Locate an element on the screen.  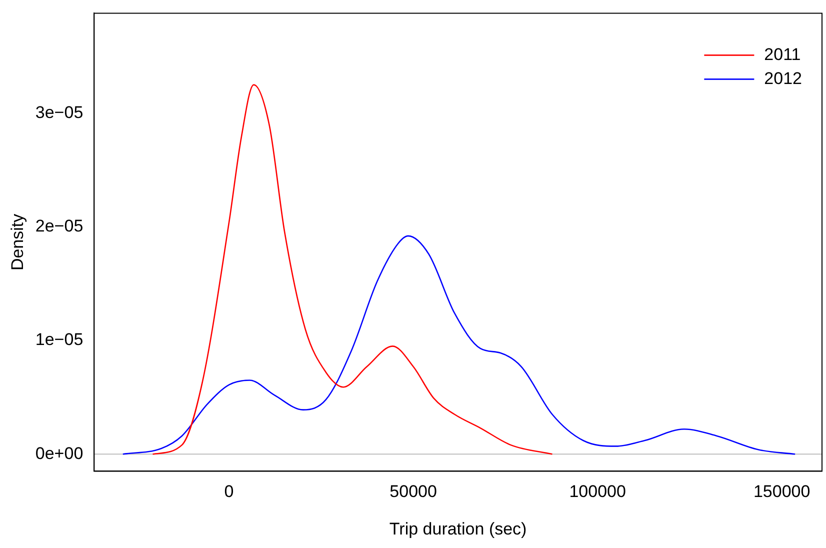
x-tick-label: 150000 is located at coordinates (781, 492).